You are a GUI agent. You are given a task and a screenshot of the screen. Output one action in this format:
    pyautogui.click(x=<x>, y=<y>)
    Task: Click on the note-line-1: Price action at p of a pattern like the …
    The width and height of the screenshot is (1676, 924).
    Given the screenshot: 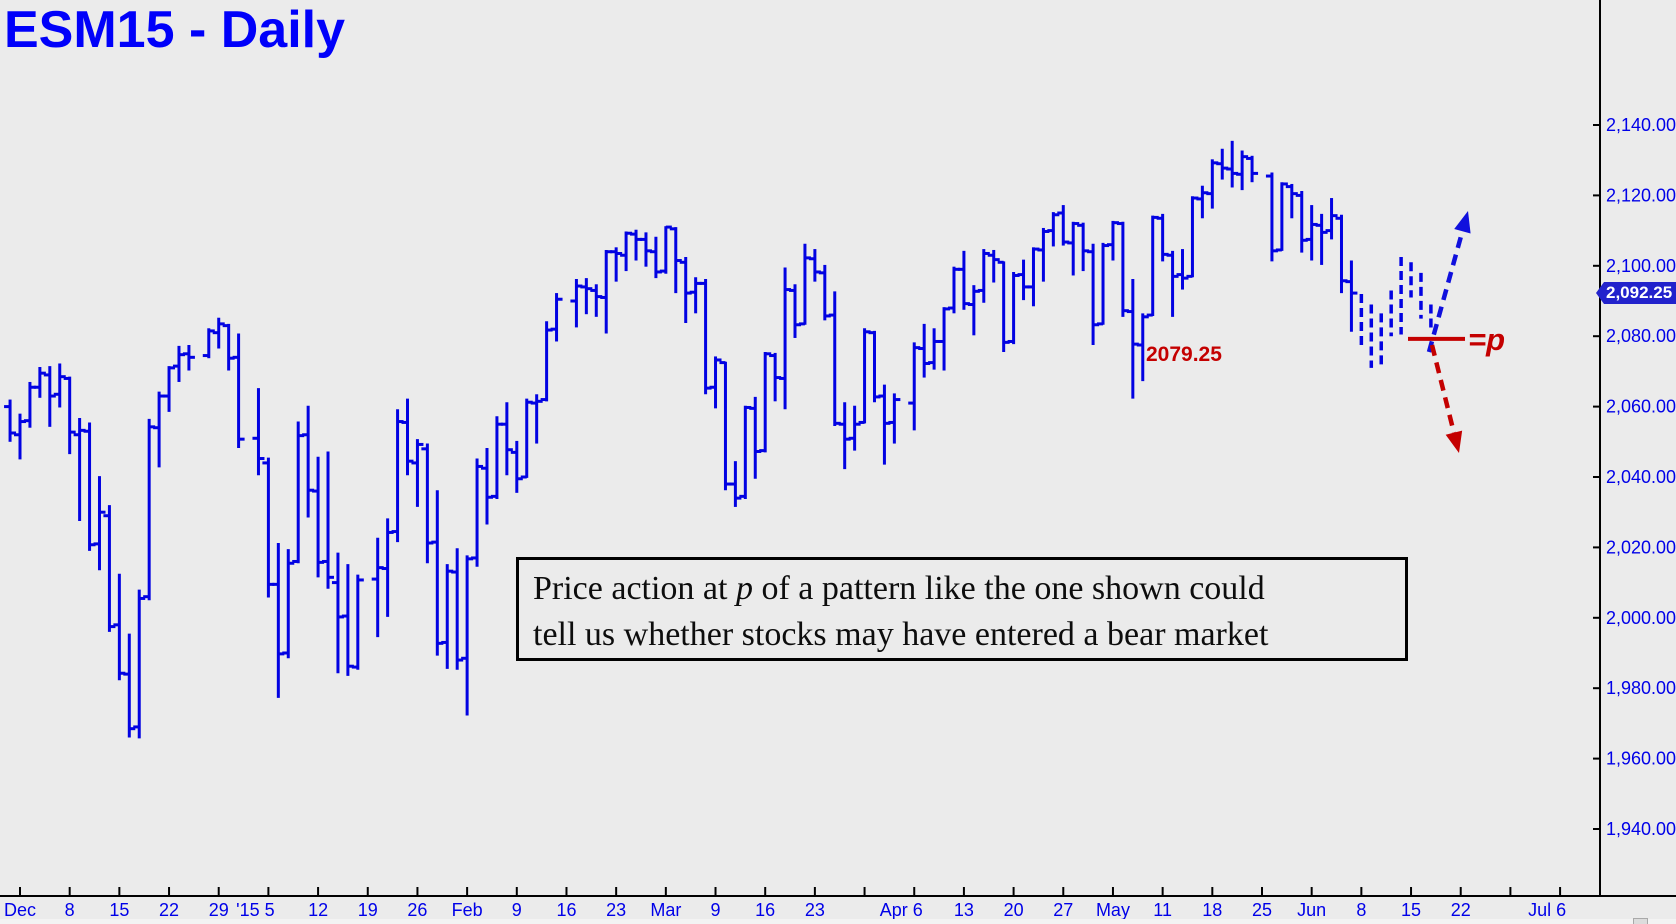 What is the action you would take?
    pyautogui.click(x=899, y=588)
    